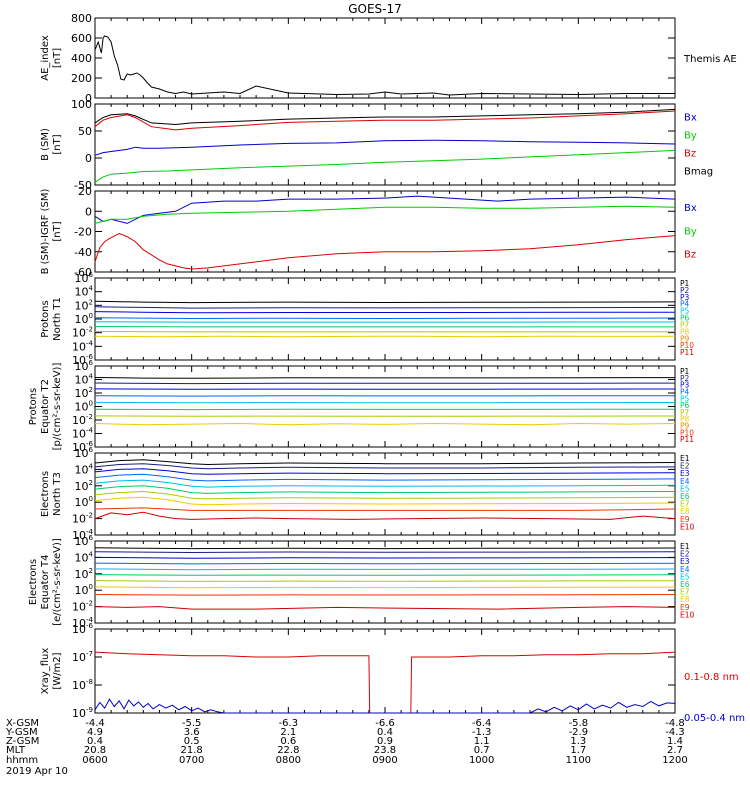  I want to click on legend-entry: P9, so click(685, 426).